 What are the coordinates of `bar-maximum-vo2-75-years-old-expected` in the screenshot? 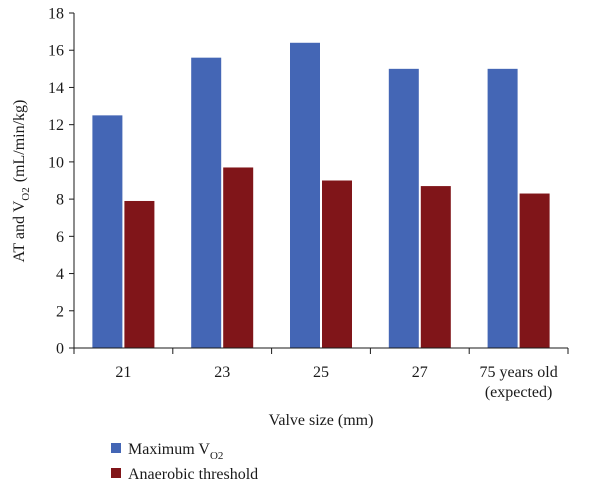 It's located at (503, 208).